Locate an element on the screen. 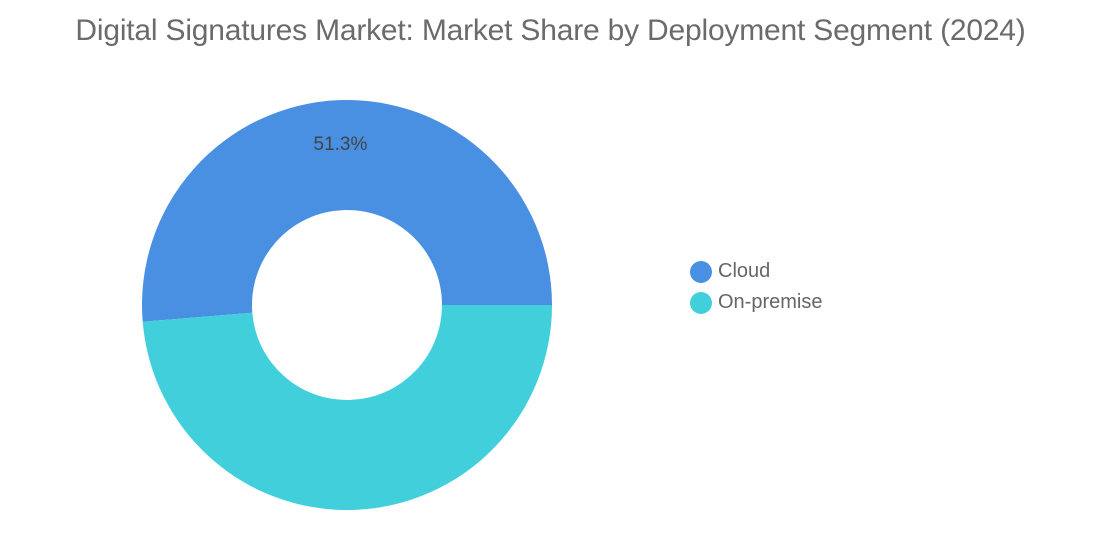 This screenshot has height=546, width=1101. legend: Cloud On-premise is located at coordinates (756, 287).